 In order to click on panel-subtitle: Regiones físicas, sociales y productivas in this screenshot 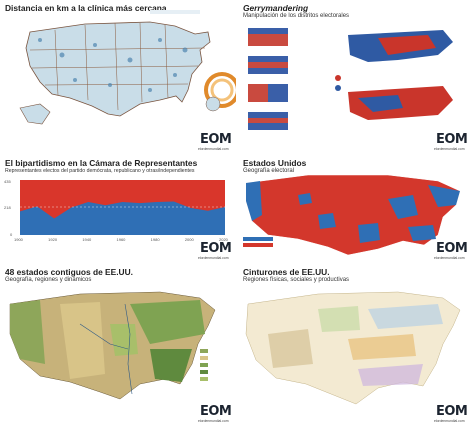, I will do `click(296, 280)`.